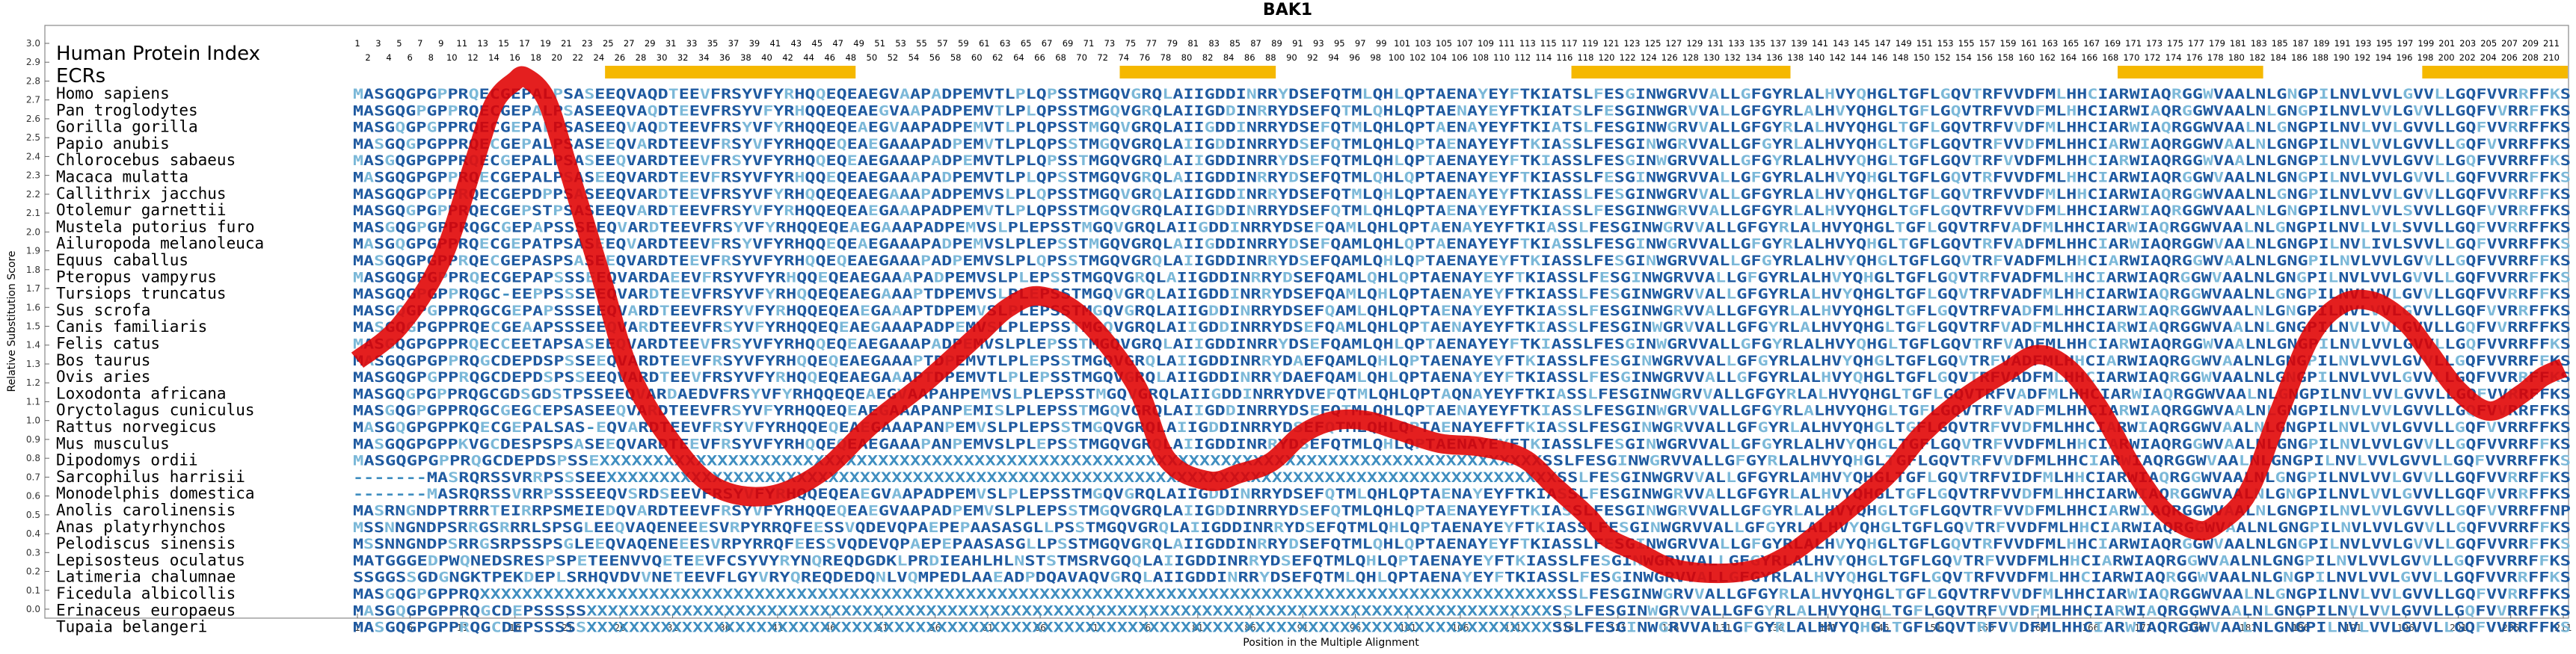  What do you see at coordinates (1092, 628) in the screenshot?
I see `x-tick-label: 71` at bounding box center [1092, 628].